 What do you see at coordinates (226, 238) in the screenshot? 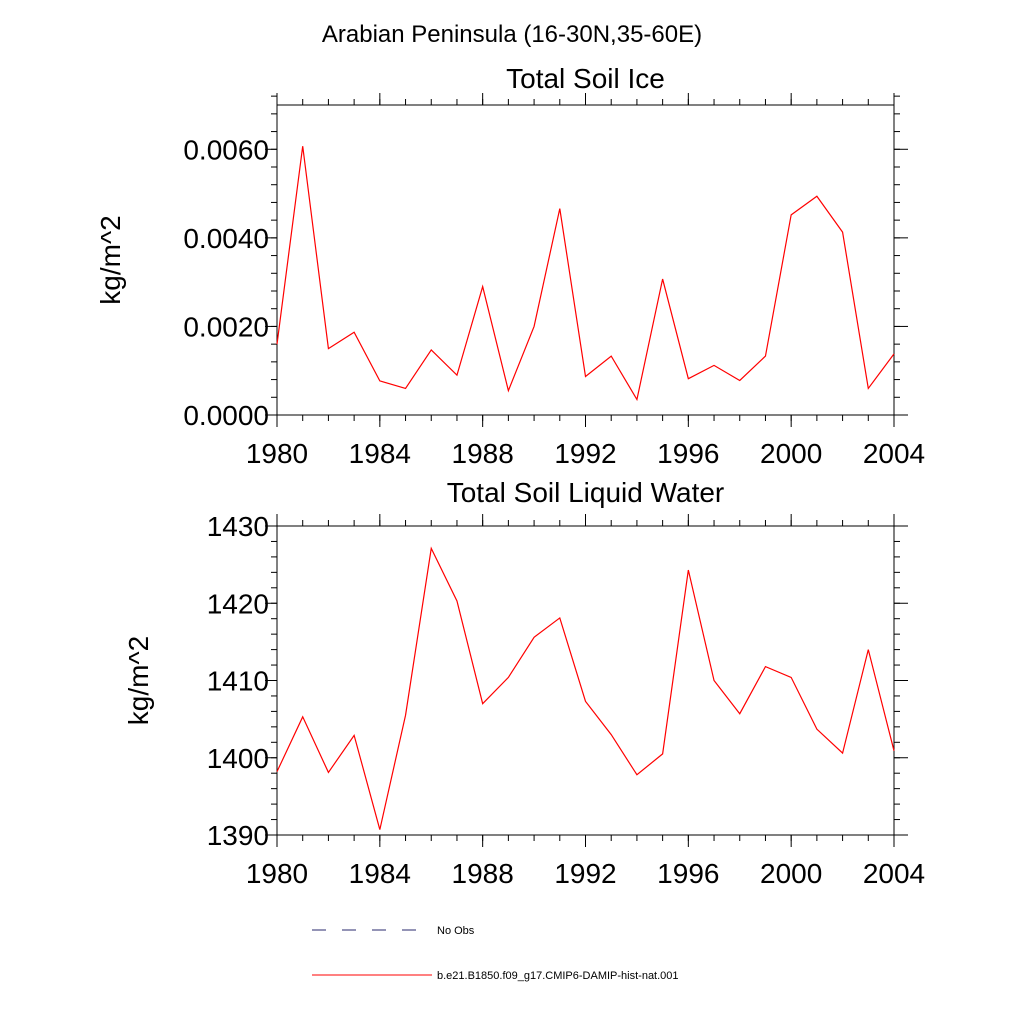
I see `y-tick-label: 0.0040` at bounding box center [226, 238].